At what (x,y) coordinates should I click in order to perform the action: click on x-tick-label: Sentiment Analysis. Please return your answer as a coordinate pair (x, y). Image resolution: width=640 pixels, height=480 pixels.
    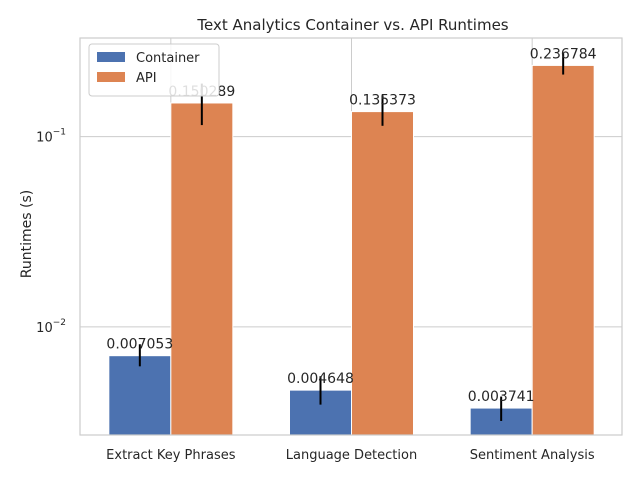
    Looking at the image, I should click on (532, 455).